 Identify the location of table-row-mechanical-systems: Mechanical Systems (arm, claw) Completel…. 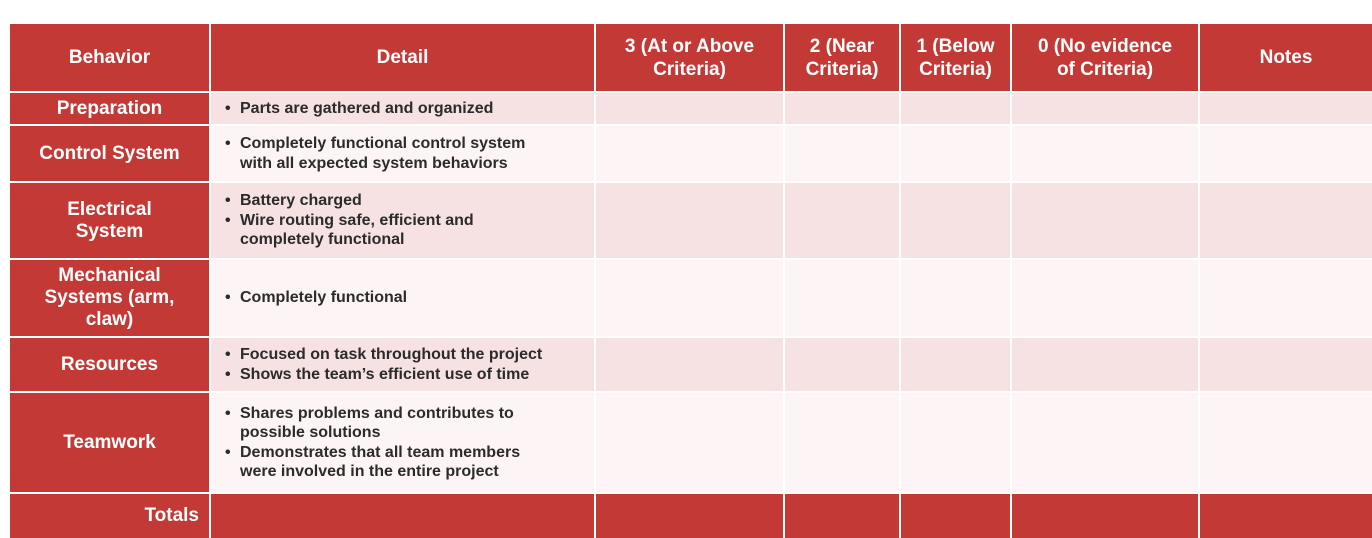
(690, 298).